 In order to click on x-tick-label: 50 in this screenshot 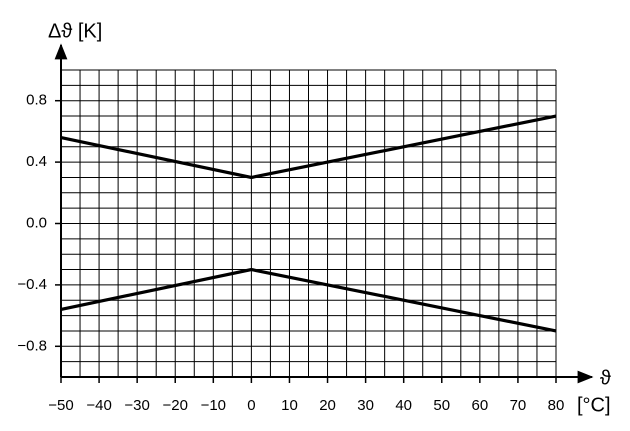, I will do `click(441, 405)`.